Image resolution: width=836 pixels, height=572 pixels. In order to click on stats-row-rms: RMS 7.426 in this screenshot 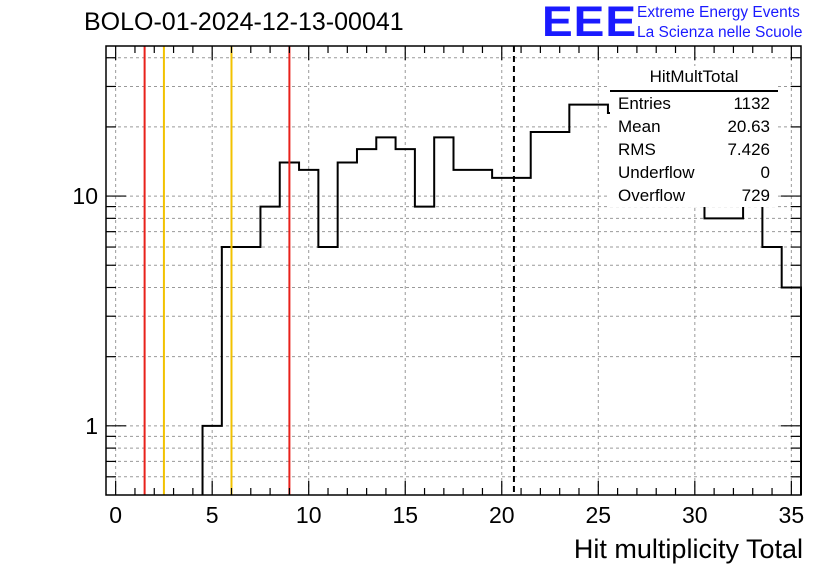, I will do `click(694, 149)`.